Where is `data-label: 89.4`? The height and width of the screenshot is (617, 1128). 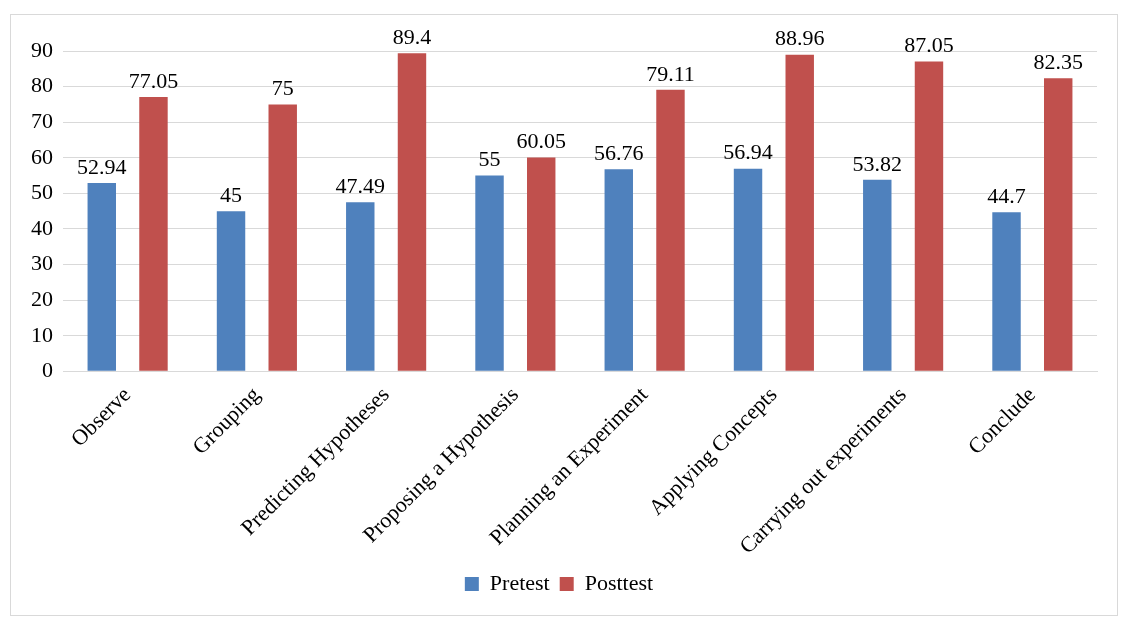
data-label: 89.4 is located at coordinates (412, 36).